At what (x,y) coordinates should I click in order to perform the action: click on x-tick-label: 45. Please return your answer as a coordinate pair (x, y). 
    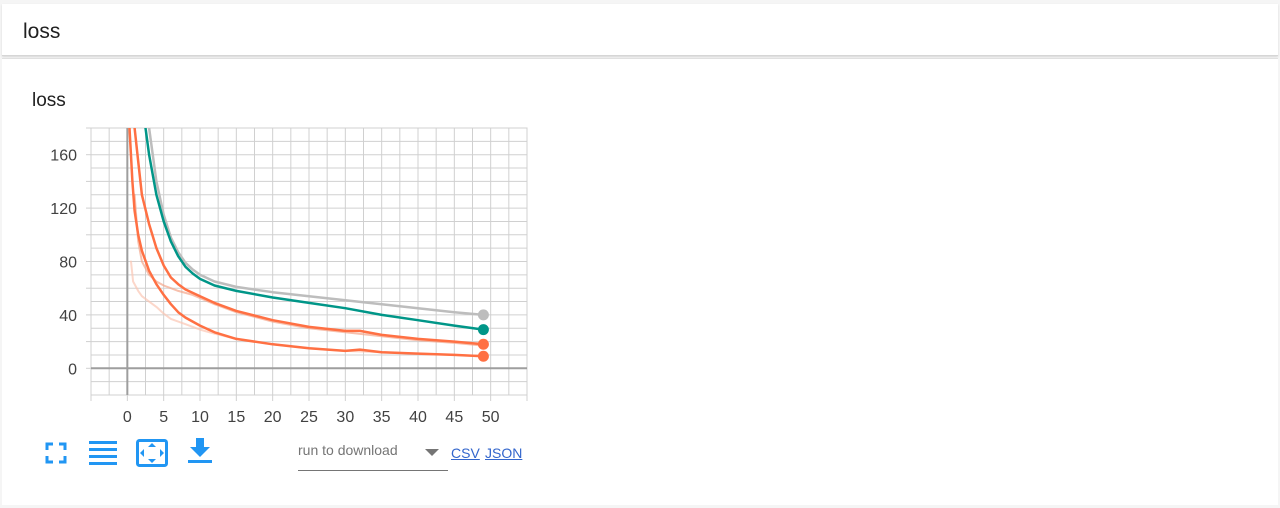
    Looking at the image, I should click on (454, 417).